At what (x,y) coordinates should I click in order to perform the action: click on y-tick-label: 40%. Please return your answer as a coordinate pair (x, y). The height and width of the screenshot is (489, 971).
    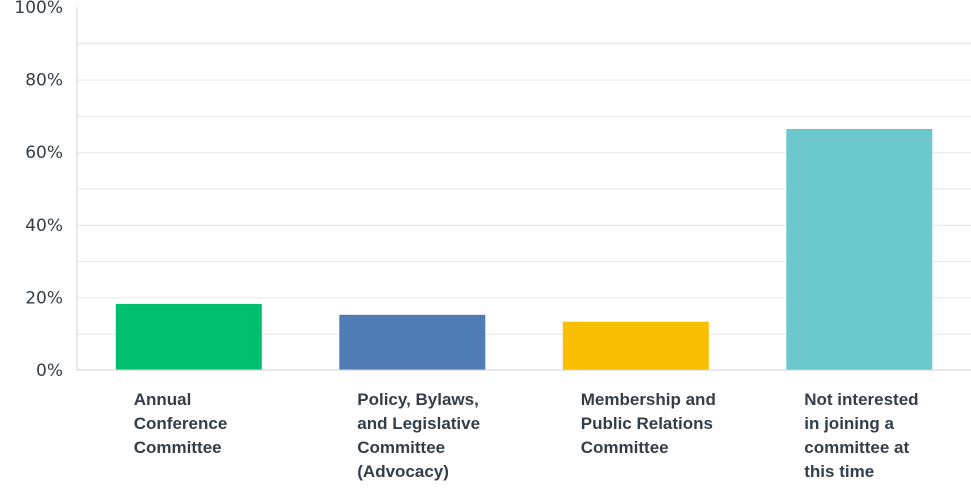
    Looking at the image, I should click on (44, 226).